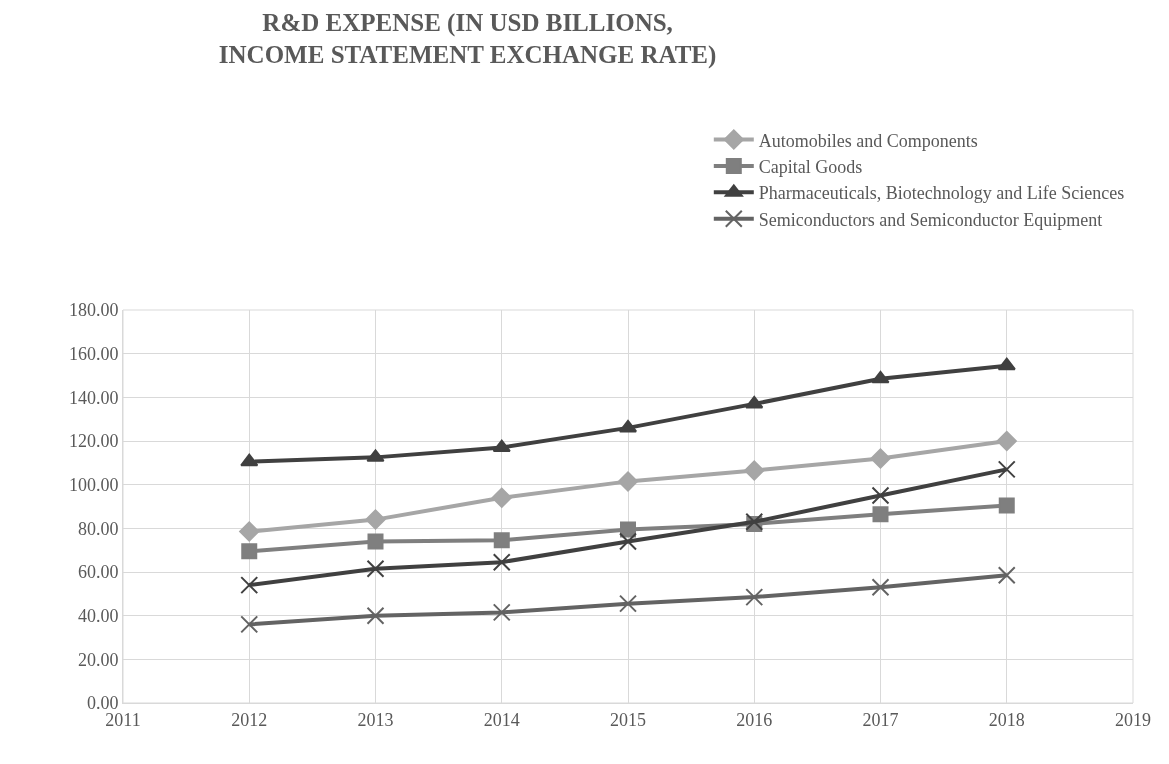  What do you see at coordinates (98, 528) in the screenshot?
I see `y-tick-label: 80.00` at bounding box center [98, 528].